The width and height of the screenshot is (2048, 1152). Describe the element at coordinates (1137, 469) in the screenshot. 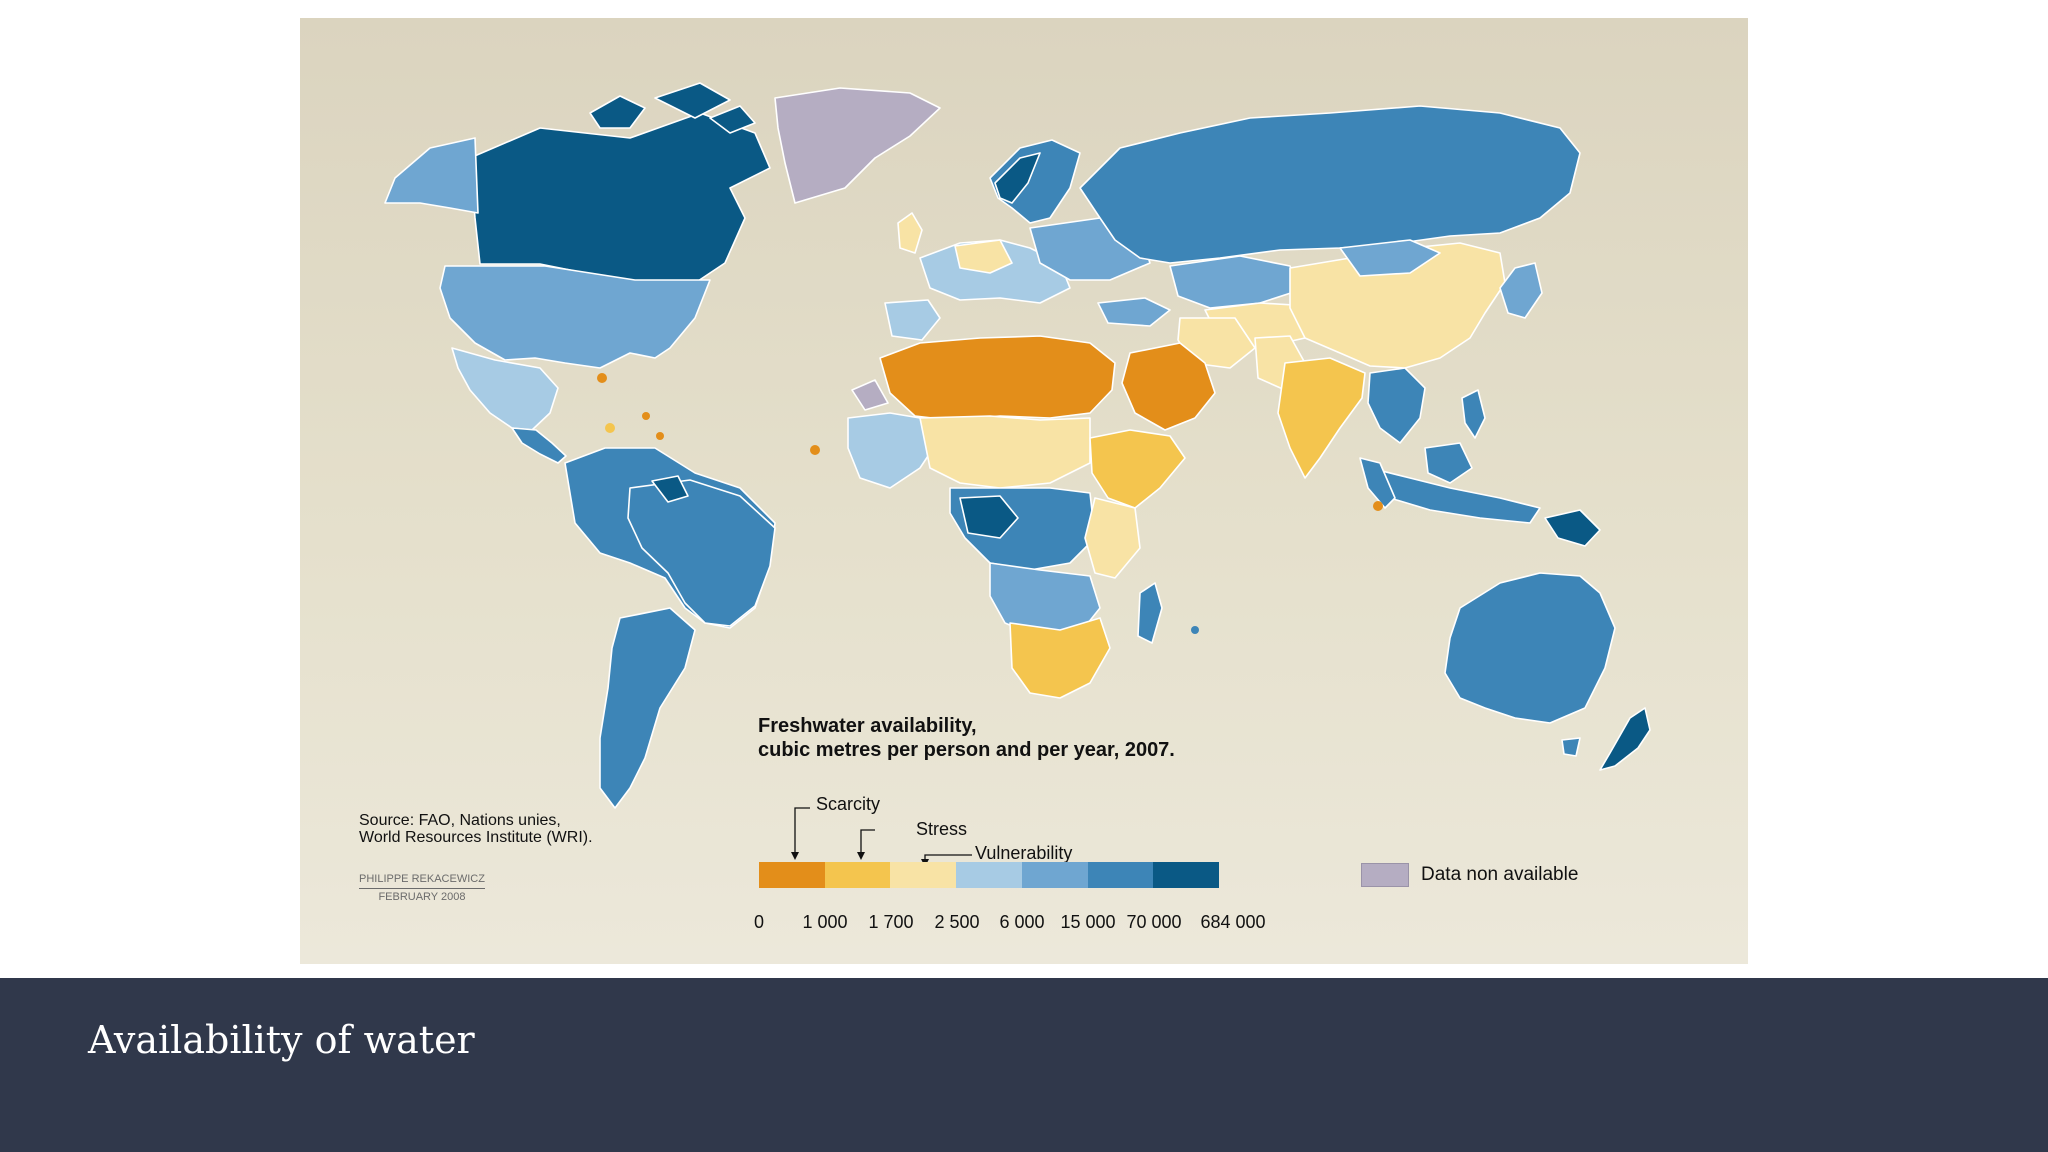

I see `ethiopia-somalia` at that location.